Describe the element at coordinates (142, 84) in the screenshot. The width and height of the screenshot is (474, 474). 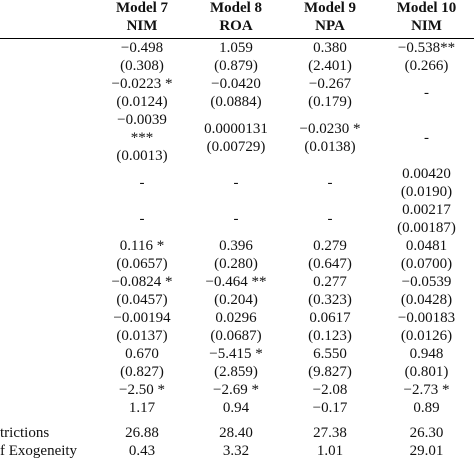
I see `cell-text: −0.0223 *` at that location.